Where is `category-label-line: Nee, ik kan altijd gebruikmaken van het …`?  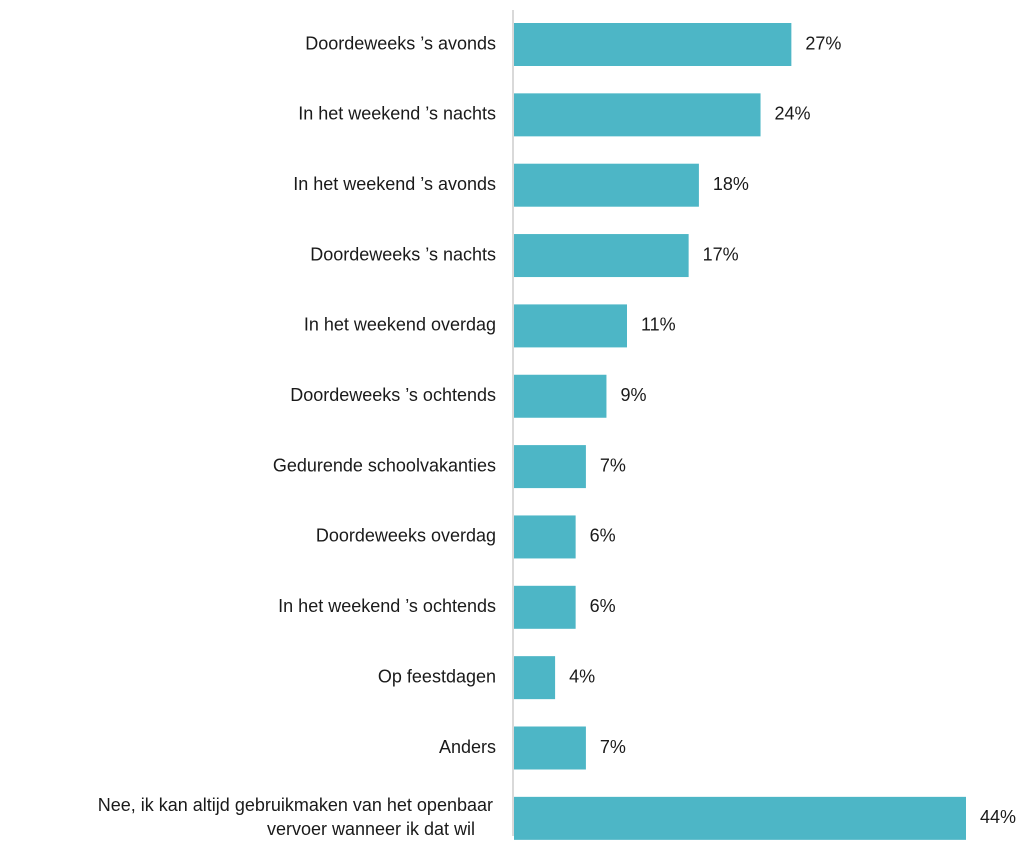 category-label-line: Nee, ik kan altijd gebruikmaken van het … is located at coordinates (295, 805).